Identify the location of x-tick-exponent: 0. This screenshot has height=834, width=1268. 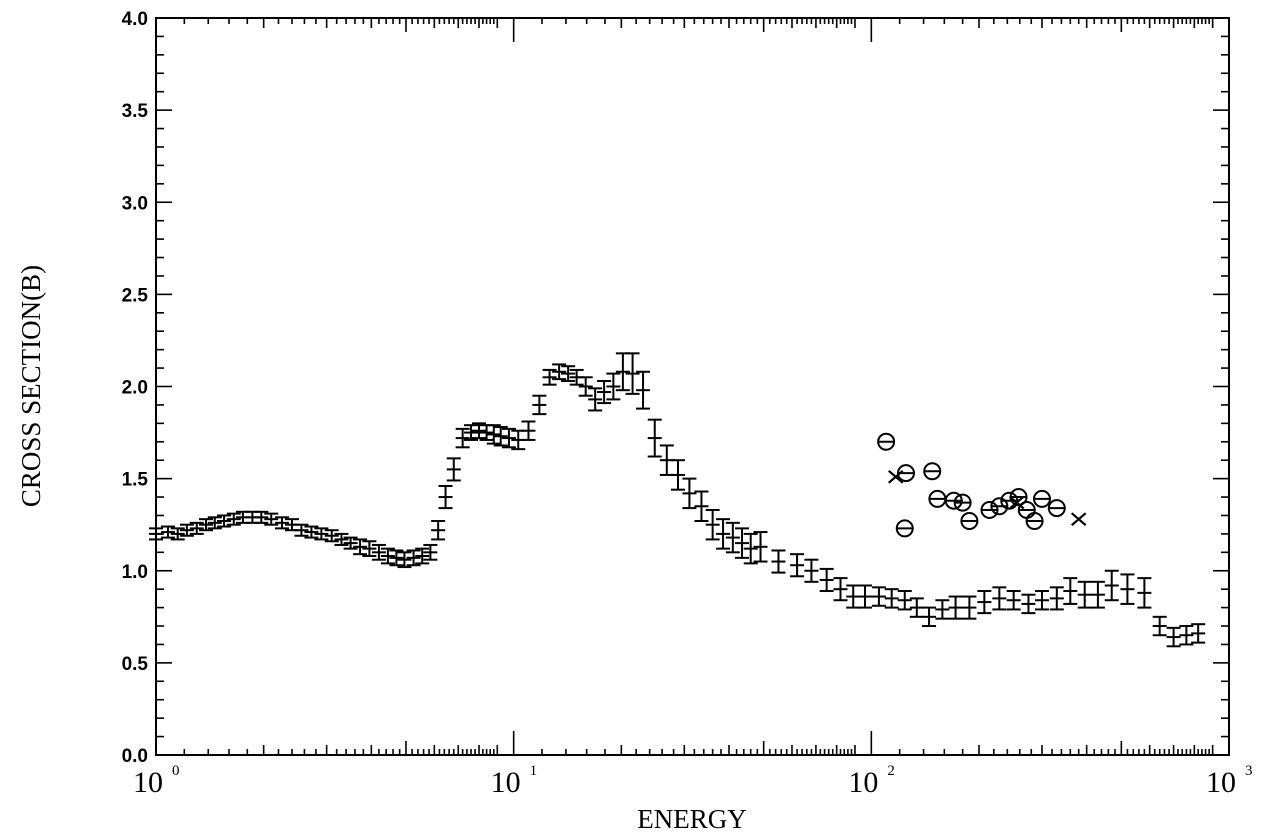
(176, 771).